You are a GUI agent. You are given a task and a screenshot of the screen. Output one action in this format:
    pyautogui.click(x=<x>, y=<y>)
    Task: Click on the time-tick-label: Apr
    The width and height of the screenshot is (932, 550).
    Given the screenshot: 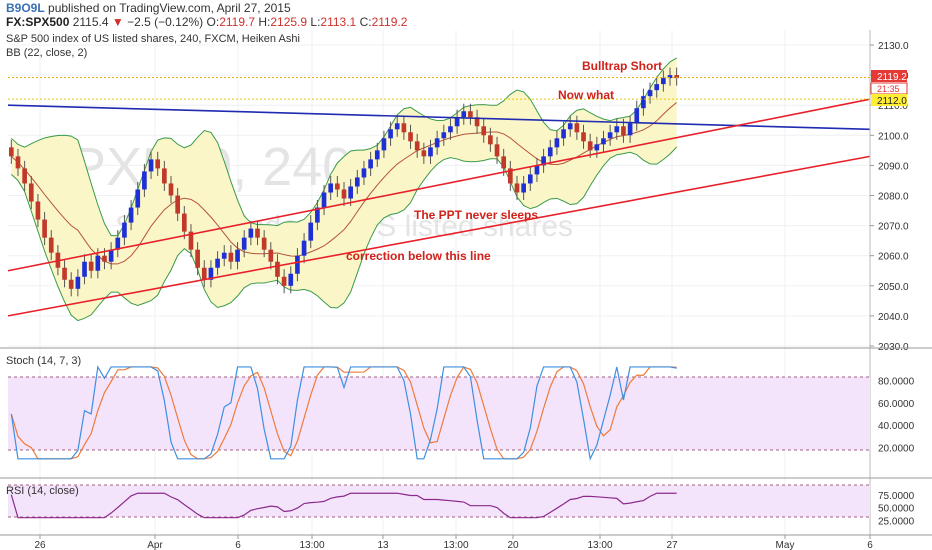 What is the action you would take?
    pyautogui.click(x=155, y=545)
    